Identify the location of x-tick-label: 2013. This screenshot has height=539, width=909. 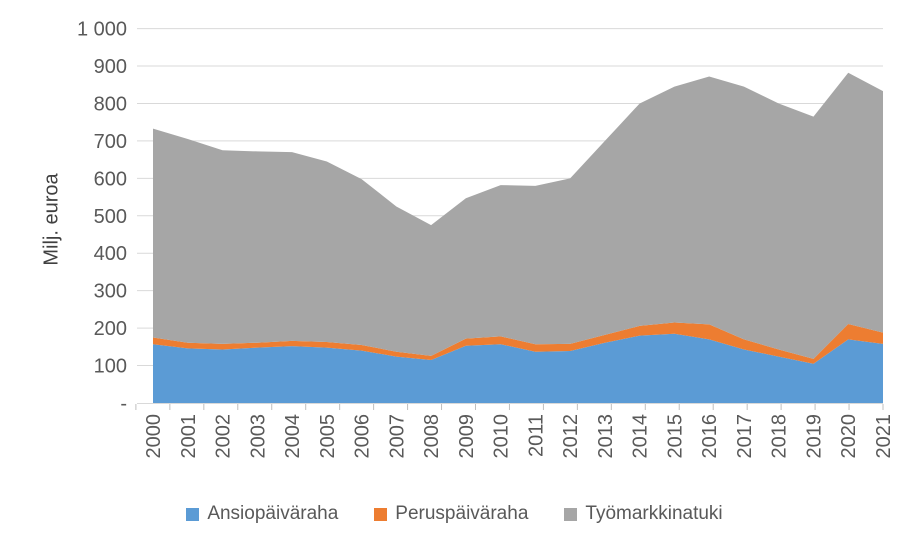
(606, 436).